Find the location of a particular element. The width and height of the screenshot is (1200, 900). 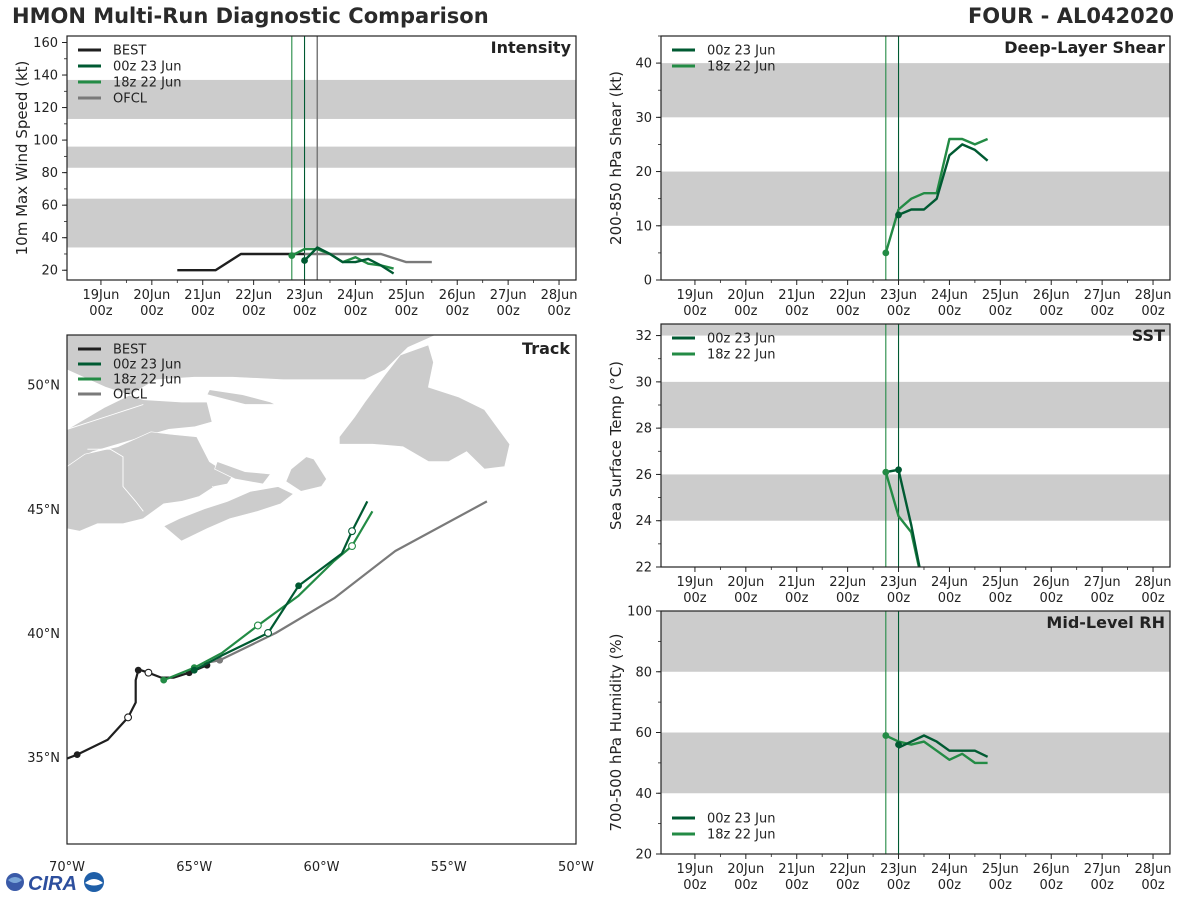

shear-legend-label: 18z 22 Jun is located at coordinates (741, 67).